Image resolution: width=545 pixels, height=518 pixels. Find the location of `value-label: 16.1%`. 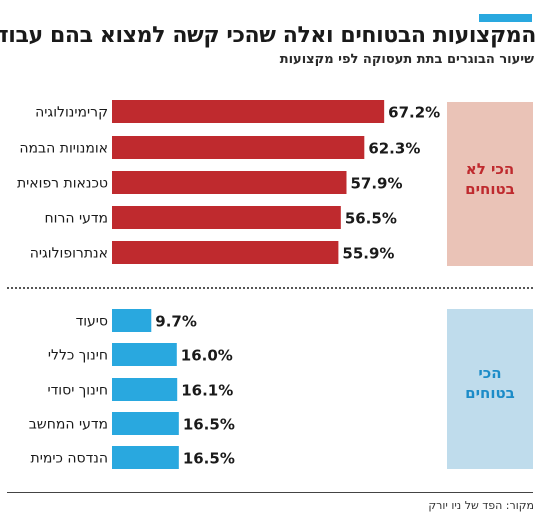

value-label: 16.1% is located at coordinates (208, 391).